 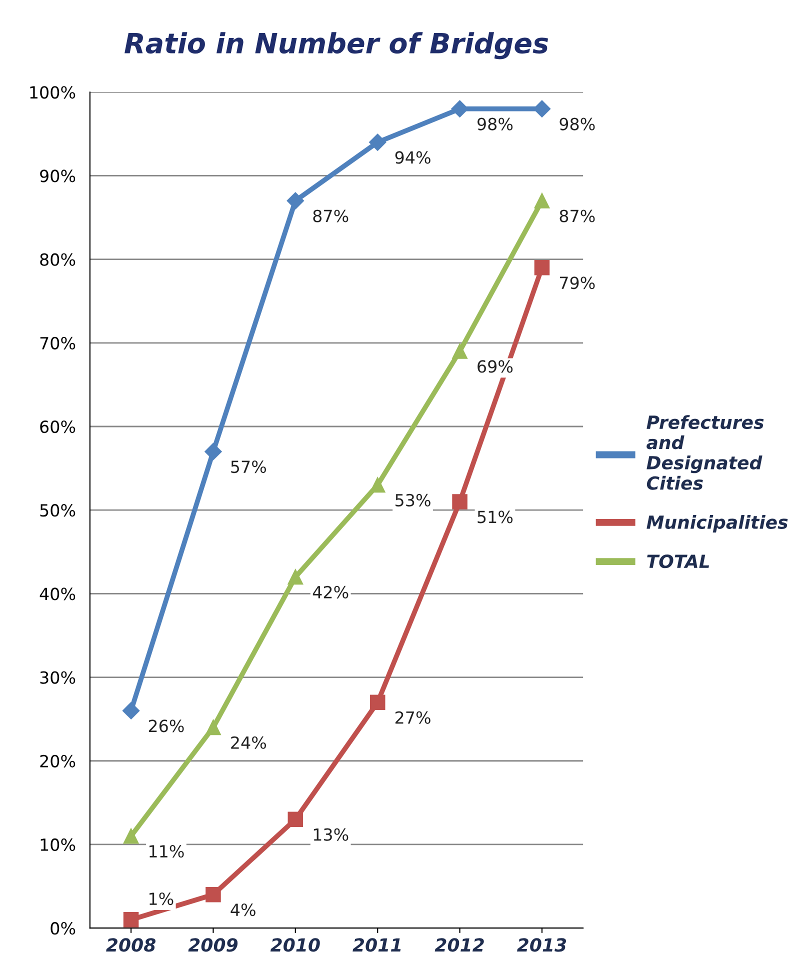 What do you see at coordinates (63, 928) in the screenshot?
I see `y-tick-label: 0%` at bounding box center [63, 928].